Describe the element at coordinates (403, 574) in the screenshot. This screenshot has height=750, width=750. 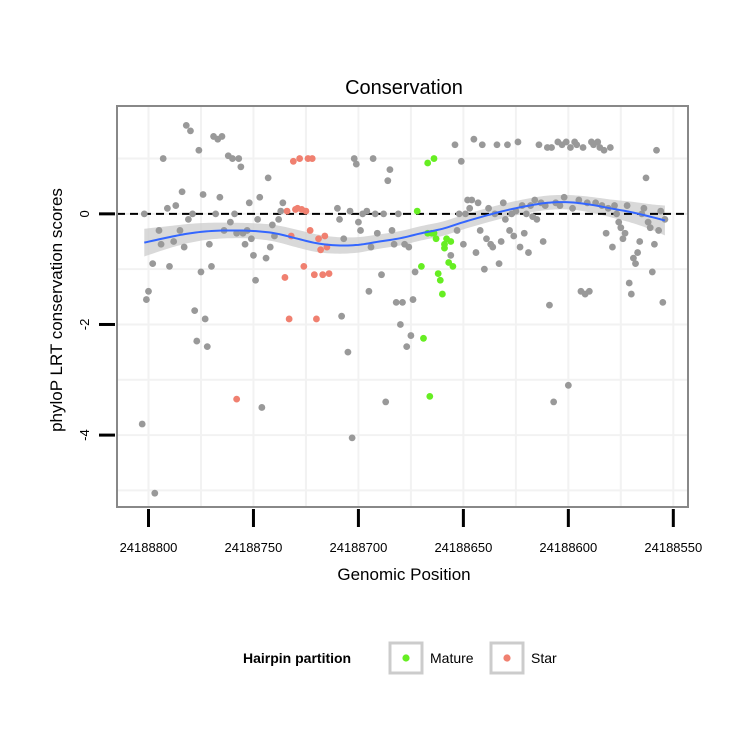
I see `x-axis-title: Genomic Position` at that location.